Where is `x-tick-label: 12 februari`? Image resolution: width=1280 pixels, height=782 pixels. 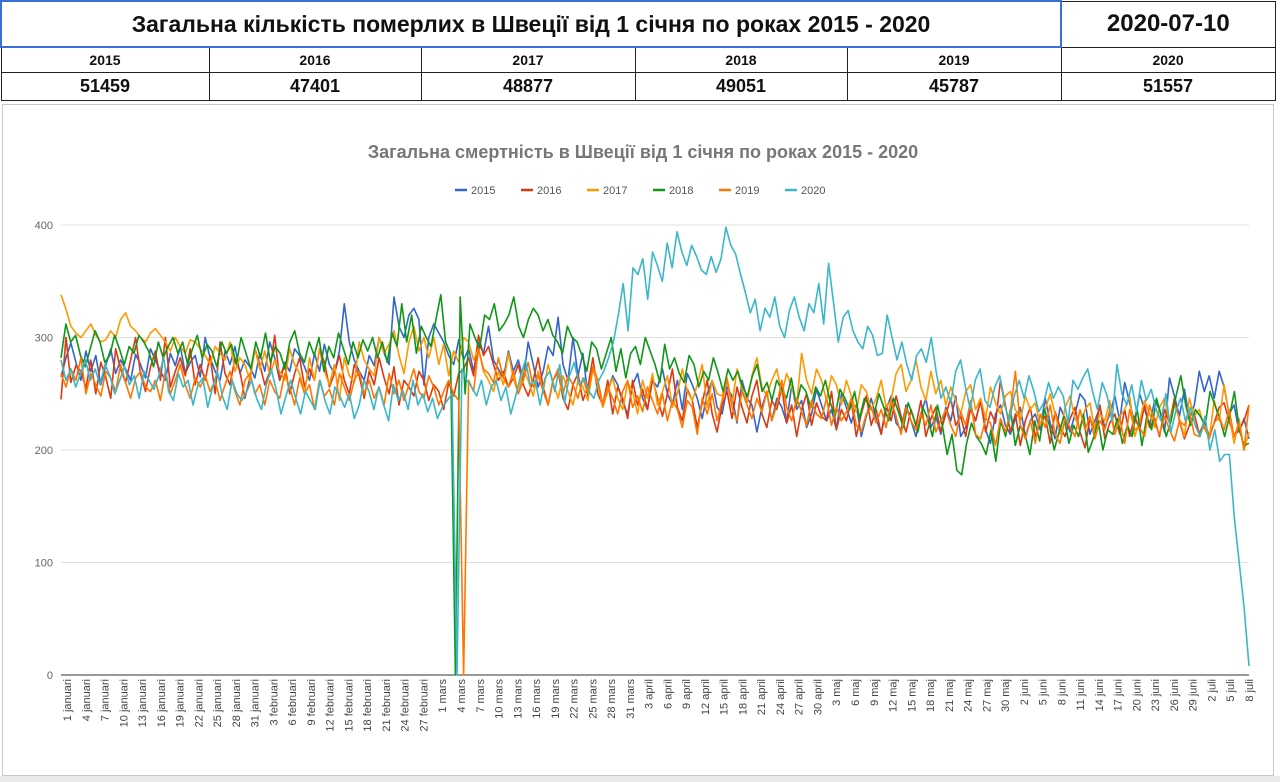 x-tick-label: 12 februari is located at coordinates (331, 705).